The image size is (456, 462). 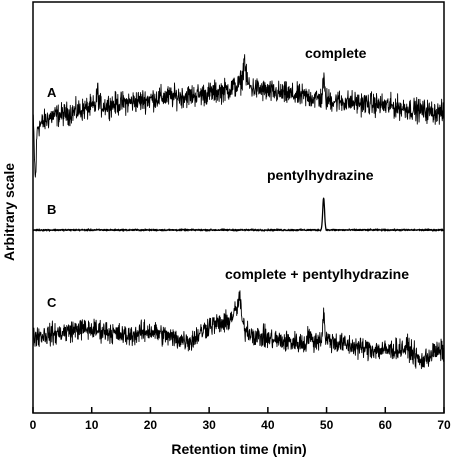 What do you see at coordinates (444, 425) in the screenshot?
I see `x-tick-label: 70` at bounding box center [444, 425].